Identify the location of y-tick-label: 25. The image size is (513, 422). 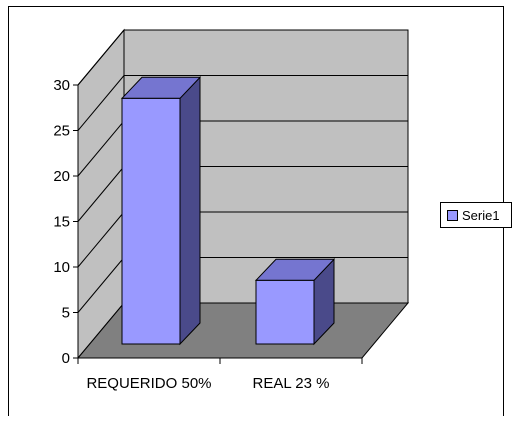
(61, 131).